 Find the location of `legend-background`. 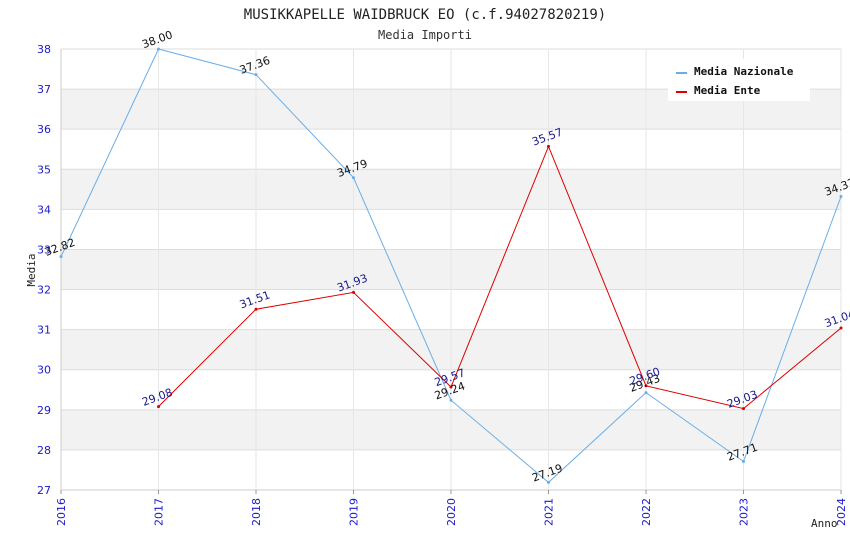

legend-background is located at coordinates (739, 80).